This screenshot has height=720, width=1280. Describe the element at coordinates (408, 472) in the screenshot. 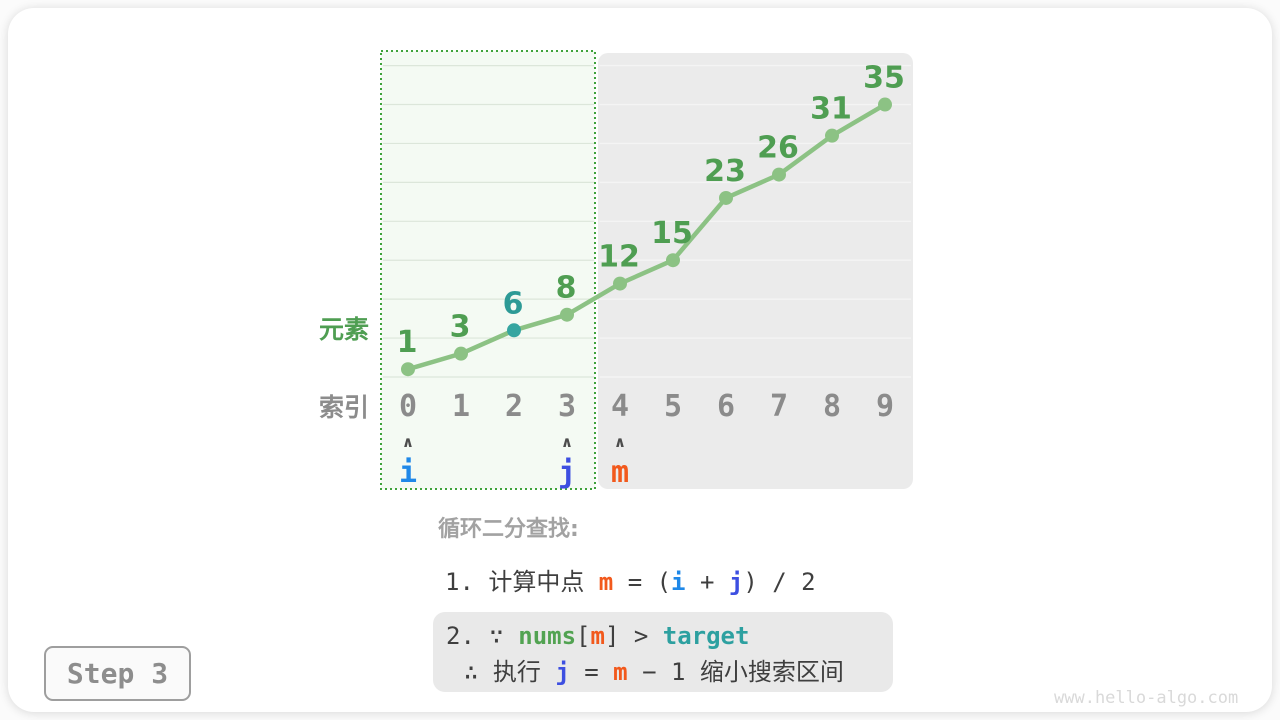

I see `pointer-label-i: i` at that location.